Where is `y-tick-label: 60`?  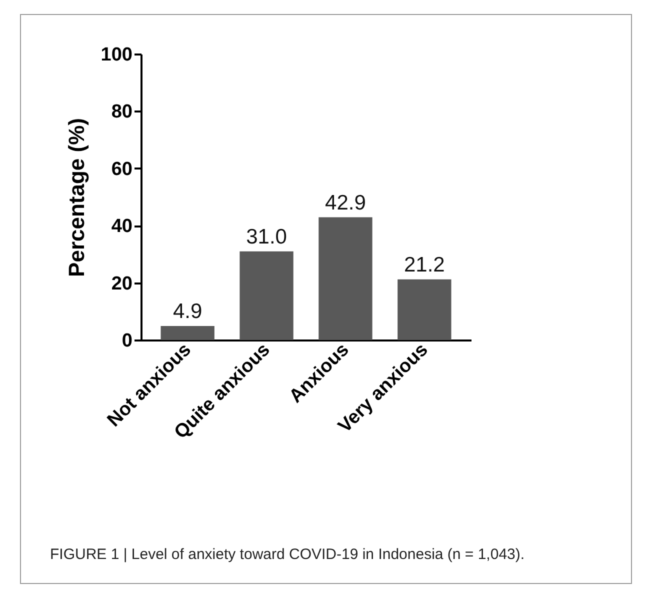 y-tick-label: 60 is located at coordinates (121, 169).